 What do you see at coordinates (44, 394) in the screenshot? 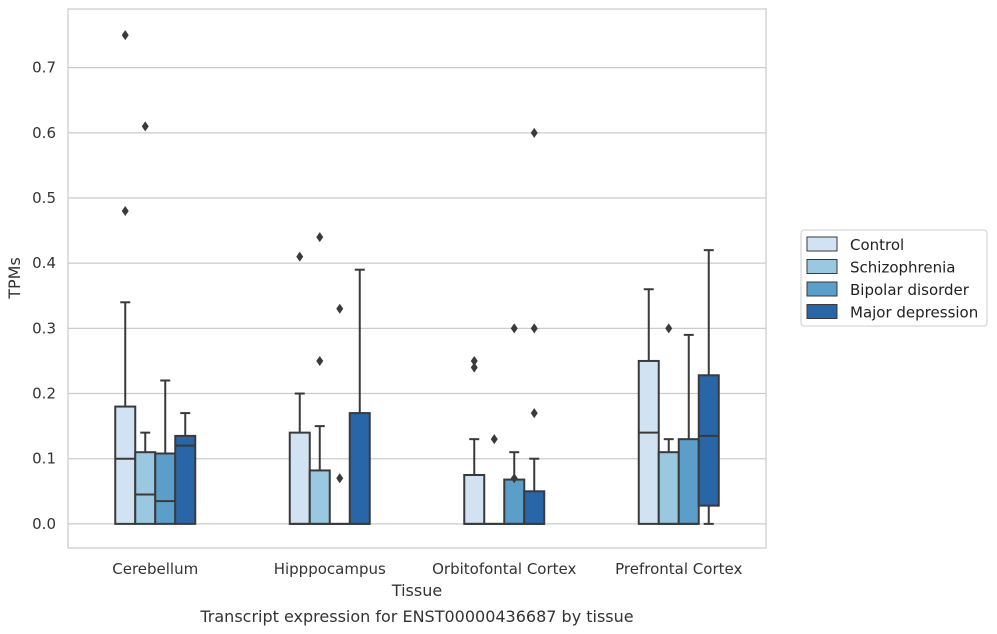
I see `y-tick-label: 0.2` at bounding box center [44, 394].